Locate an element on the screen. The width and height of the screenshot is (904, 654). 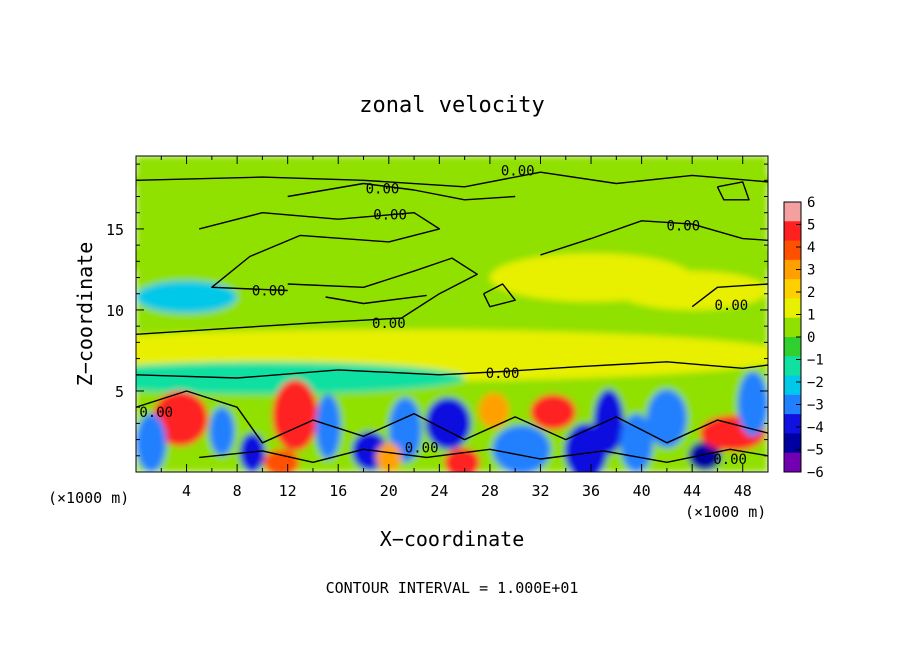
colorbar-tick-label: 1 is located at coordinates (811, 316).